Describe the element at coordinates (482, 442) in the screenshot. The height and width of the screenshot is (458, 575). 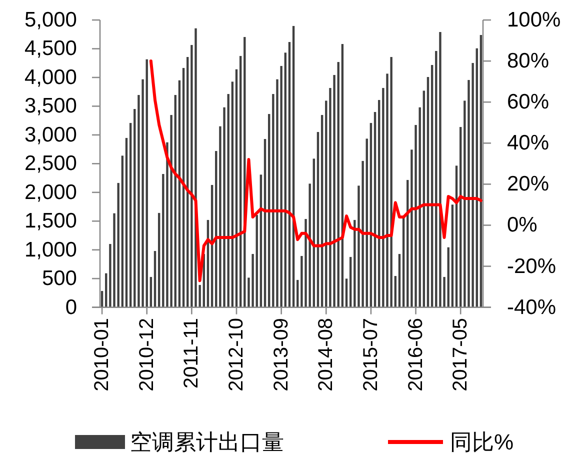
I see `legend-label: 同比%` at that location.